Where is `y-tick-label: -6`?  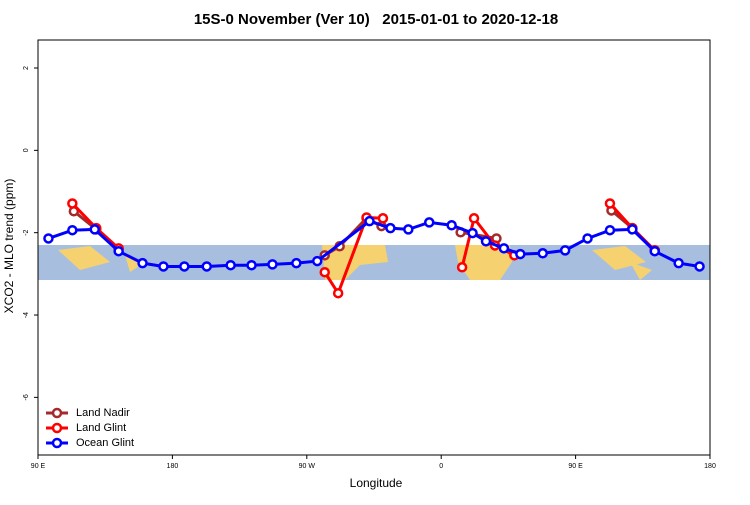
y-tick-label: -6 is located at coordinates (26, 397).